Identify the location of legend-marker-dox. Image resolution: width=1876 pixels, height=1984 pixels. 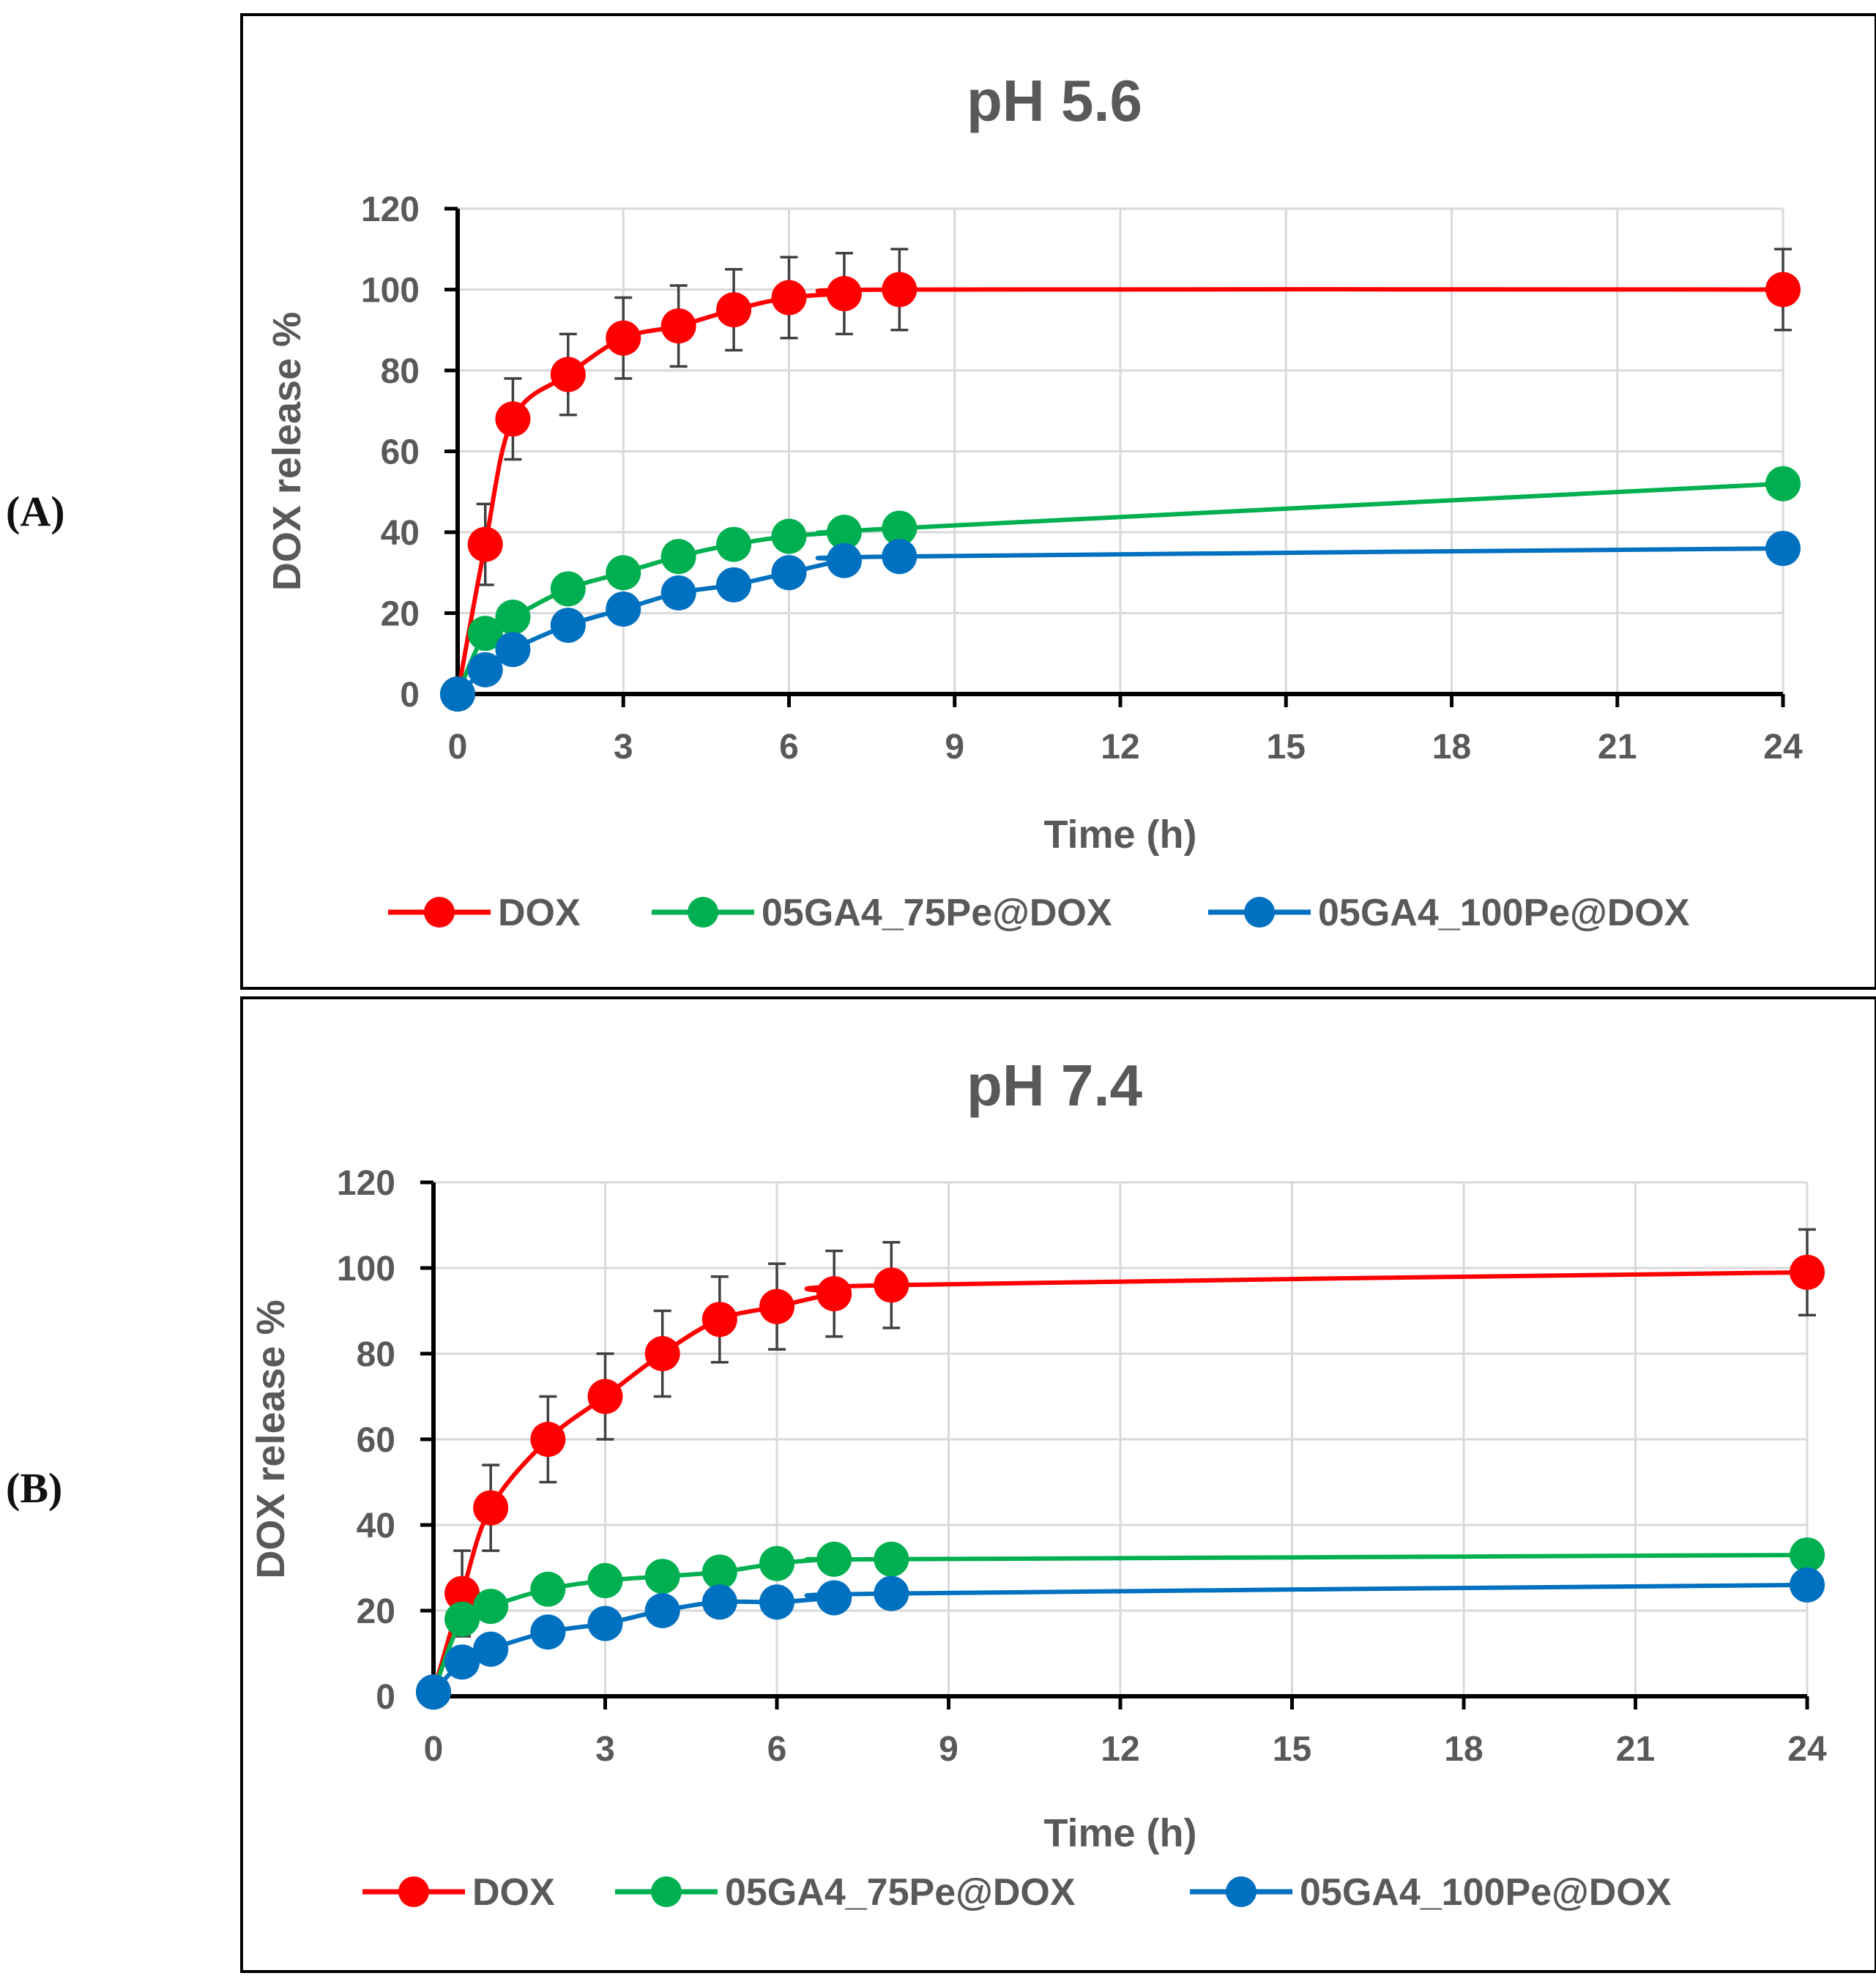
(439, 912).